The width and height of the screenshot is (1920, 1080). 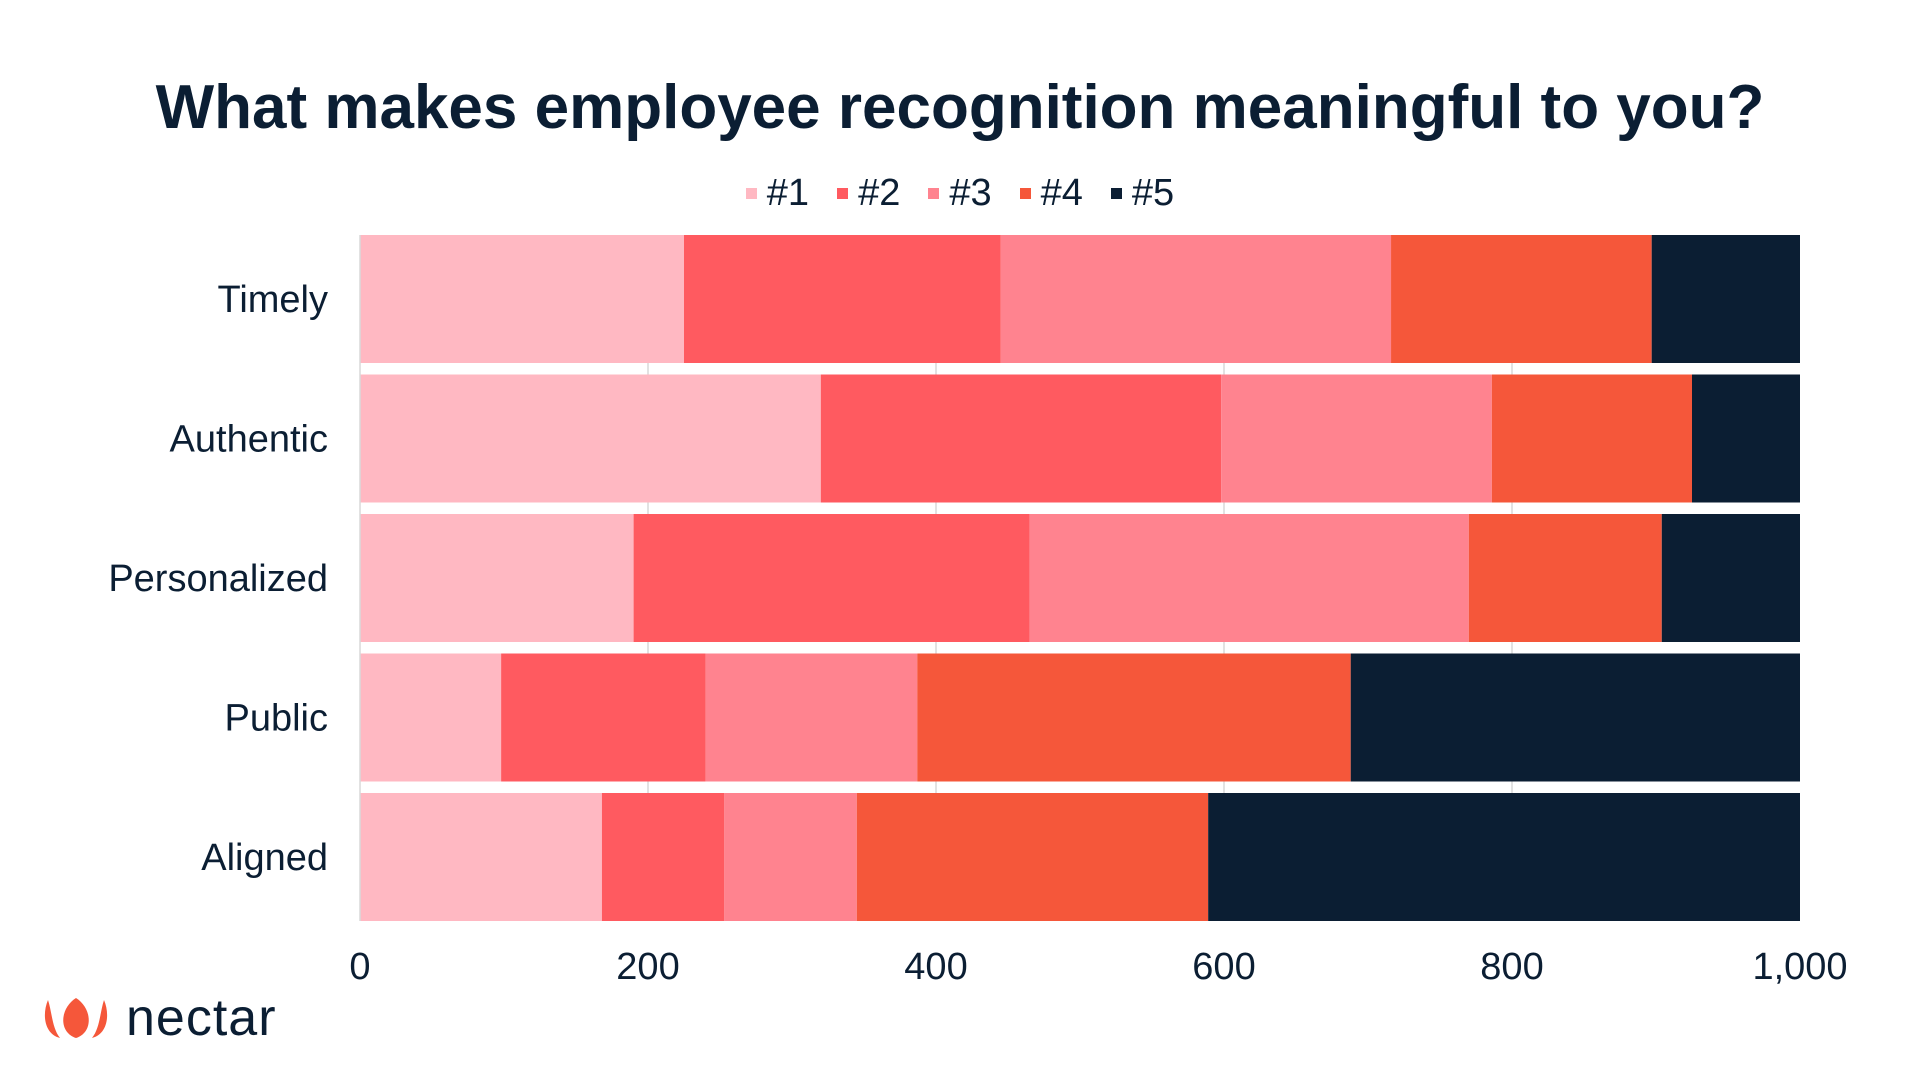 I want to click on x-tick-label-5: 1,000, so click(x=1799, y=967).